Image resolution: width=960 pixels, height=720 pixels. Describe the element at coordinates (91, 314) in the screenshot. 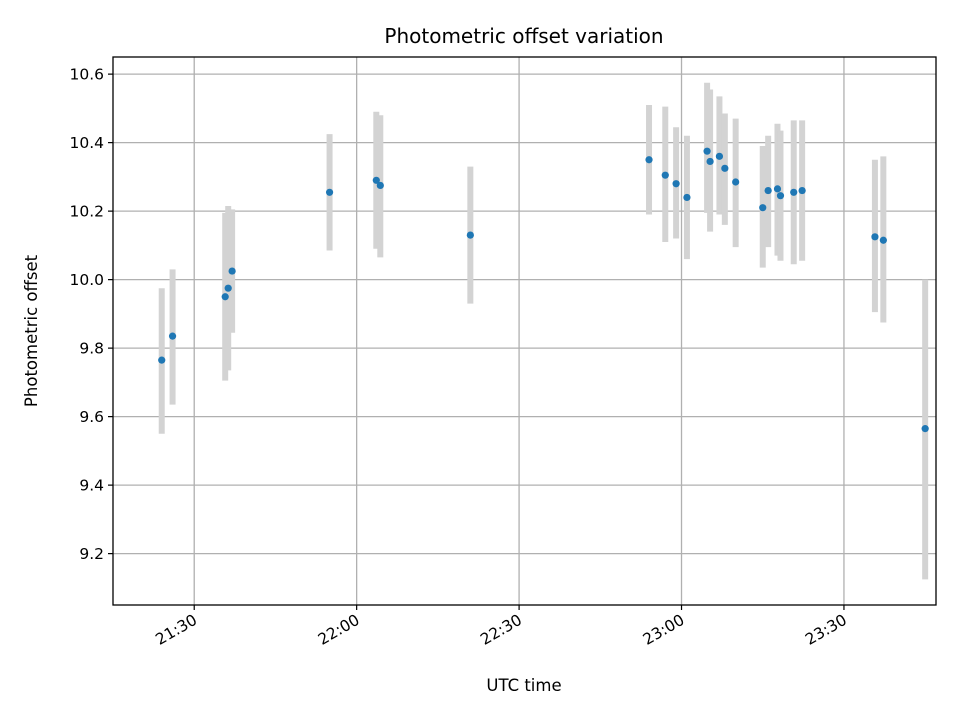

I see `y-axis-ticks: 9.2 9.4 9.6 9.8 10.0 10.2 10.4 10.6` at that location.